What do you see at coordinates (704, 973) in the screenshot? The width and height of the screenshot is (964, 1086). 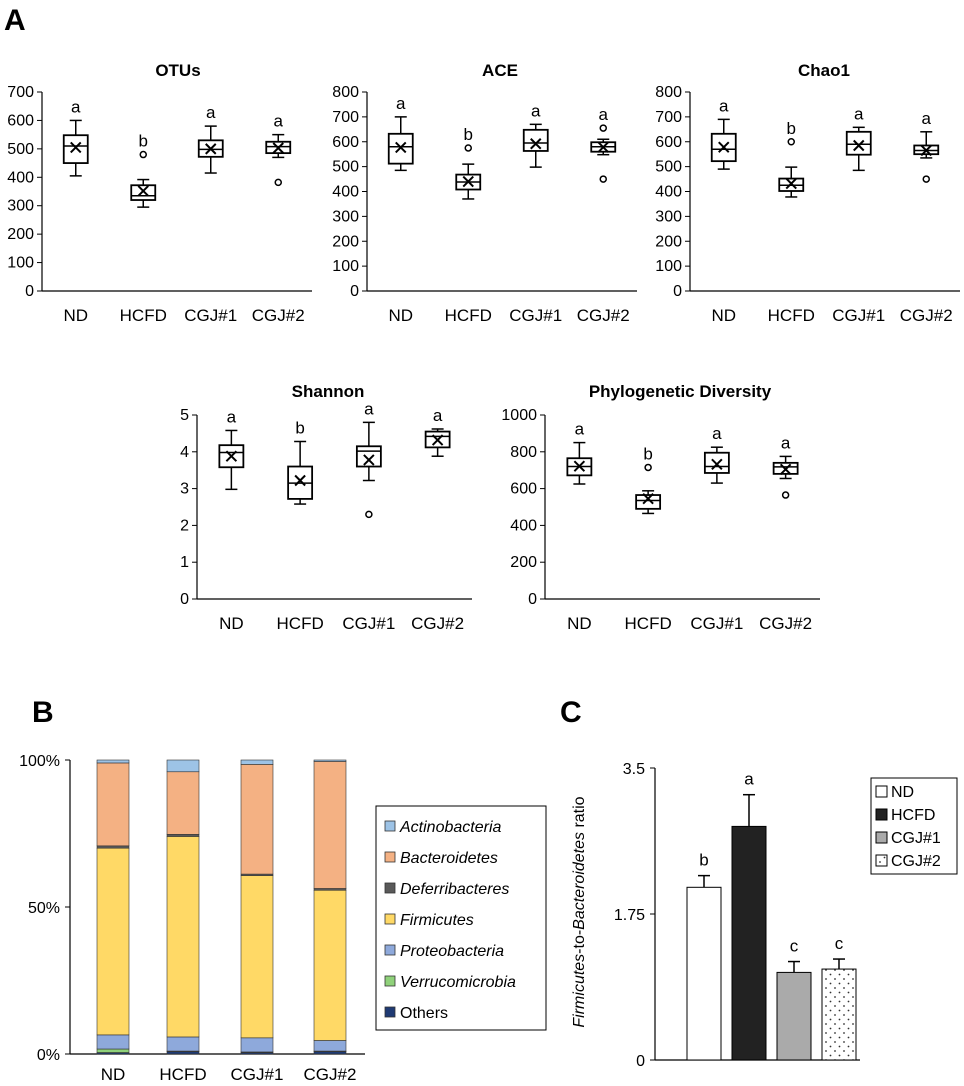 I see `bar-ND` at bounding box center [704, 973].